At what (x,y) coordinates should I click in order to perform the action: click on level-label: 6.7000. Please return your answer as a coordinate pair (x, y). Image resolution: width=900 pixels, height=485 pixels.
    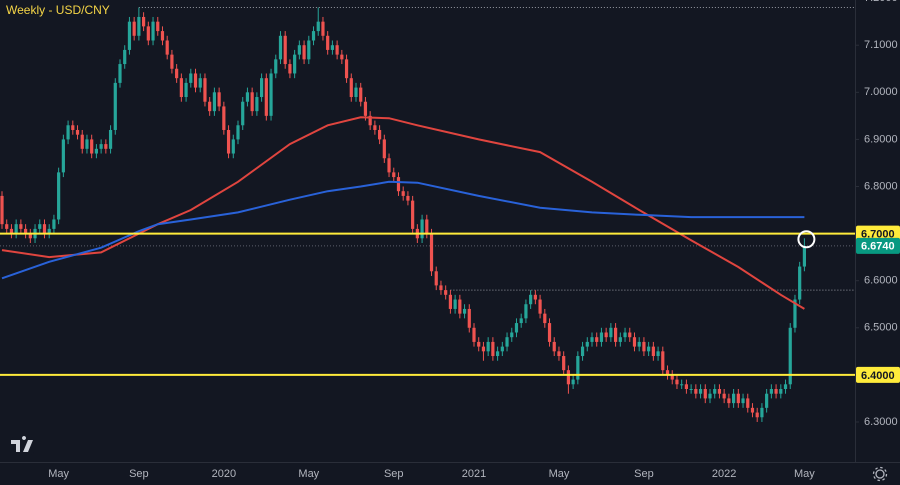
    Looking at the image, I should click on (878, 234).